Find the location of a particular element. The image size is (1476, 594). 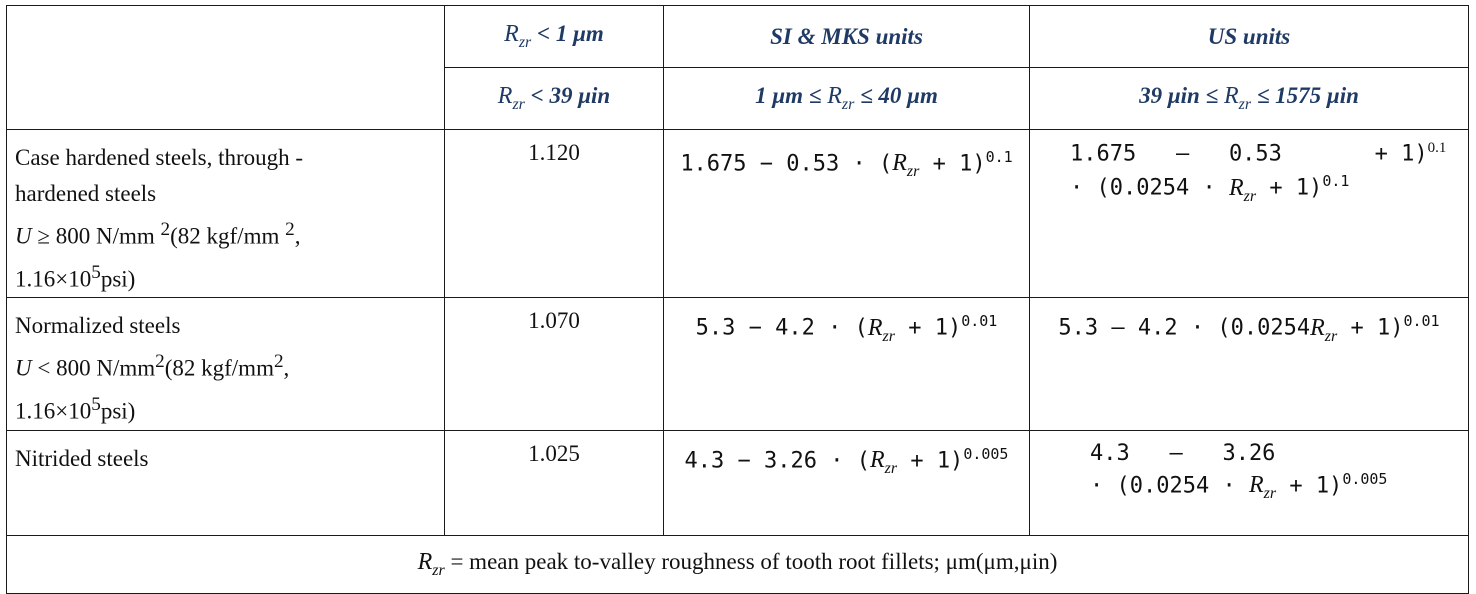

header-rzr-lt-39uin: Rzr < 39 μin is located at coordinates (554, 98).